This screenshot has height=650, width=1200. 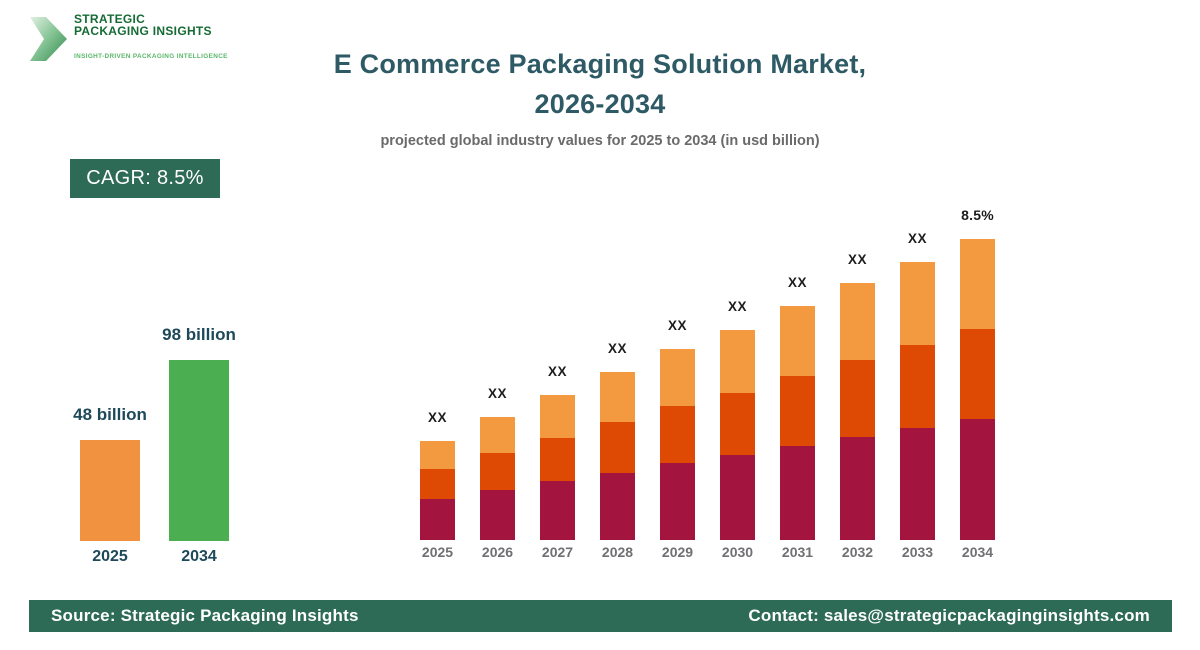 I want to click on stacked-bar-column: XX 2025, so click(x=437, y=485).